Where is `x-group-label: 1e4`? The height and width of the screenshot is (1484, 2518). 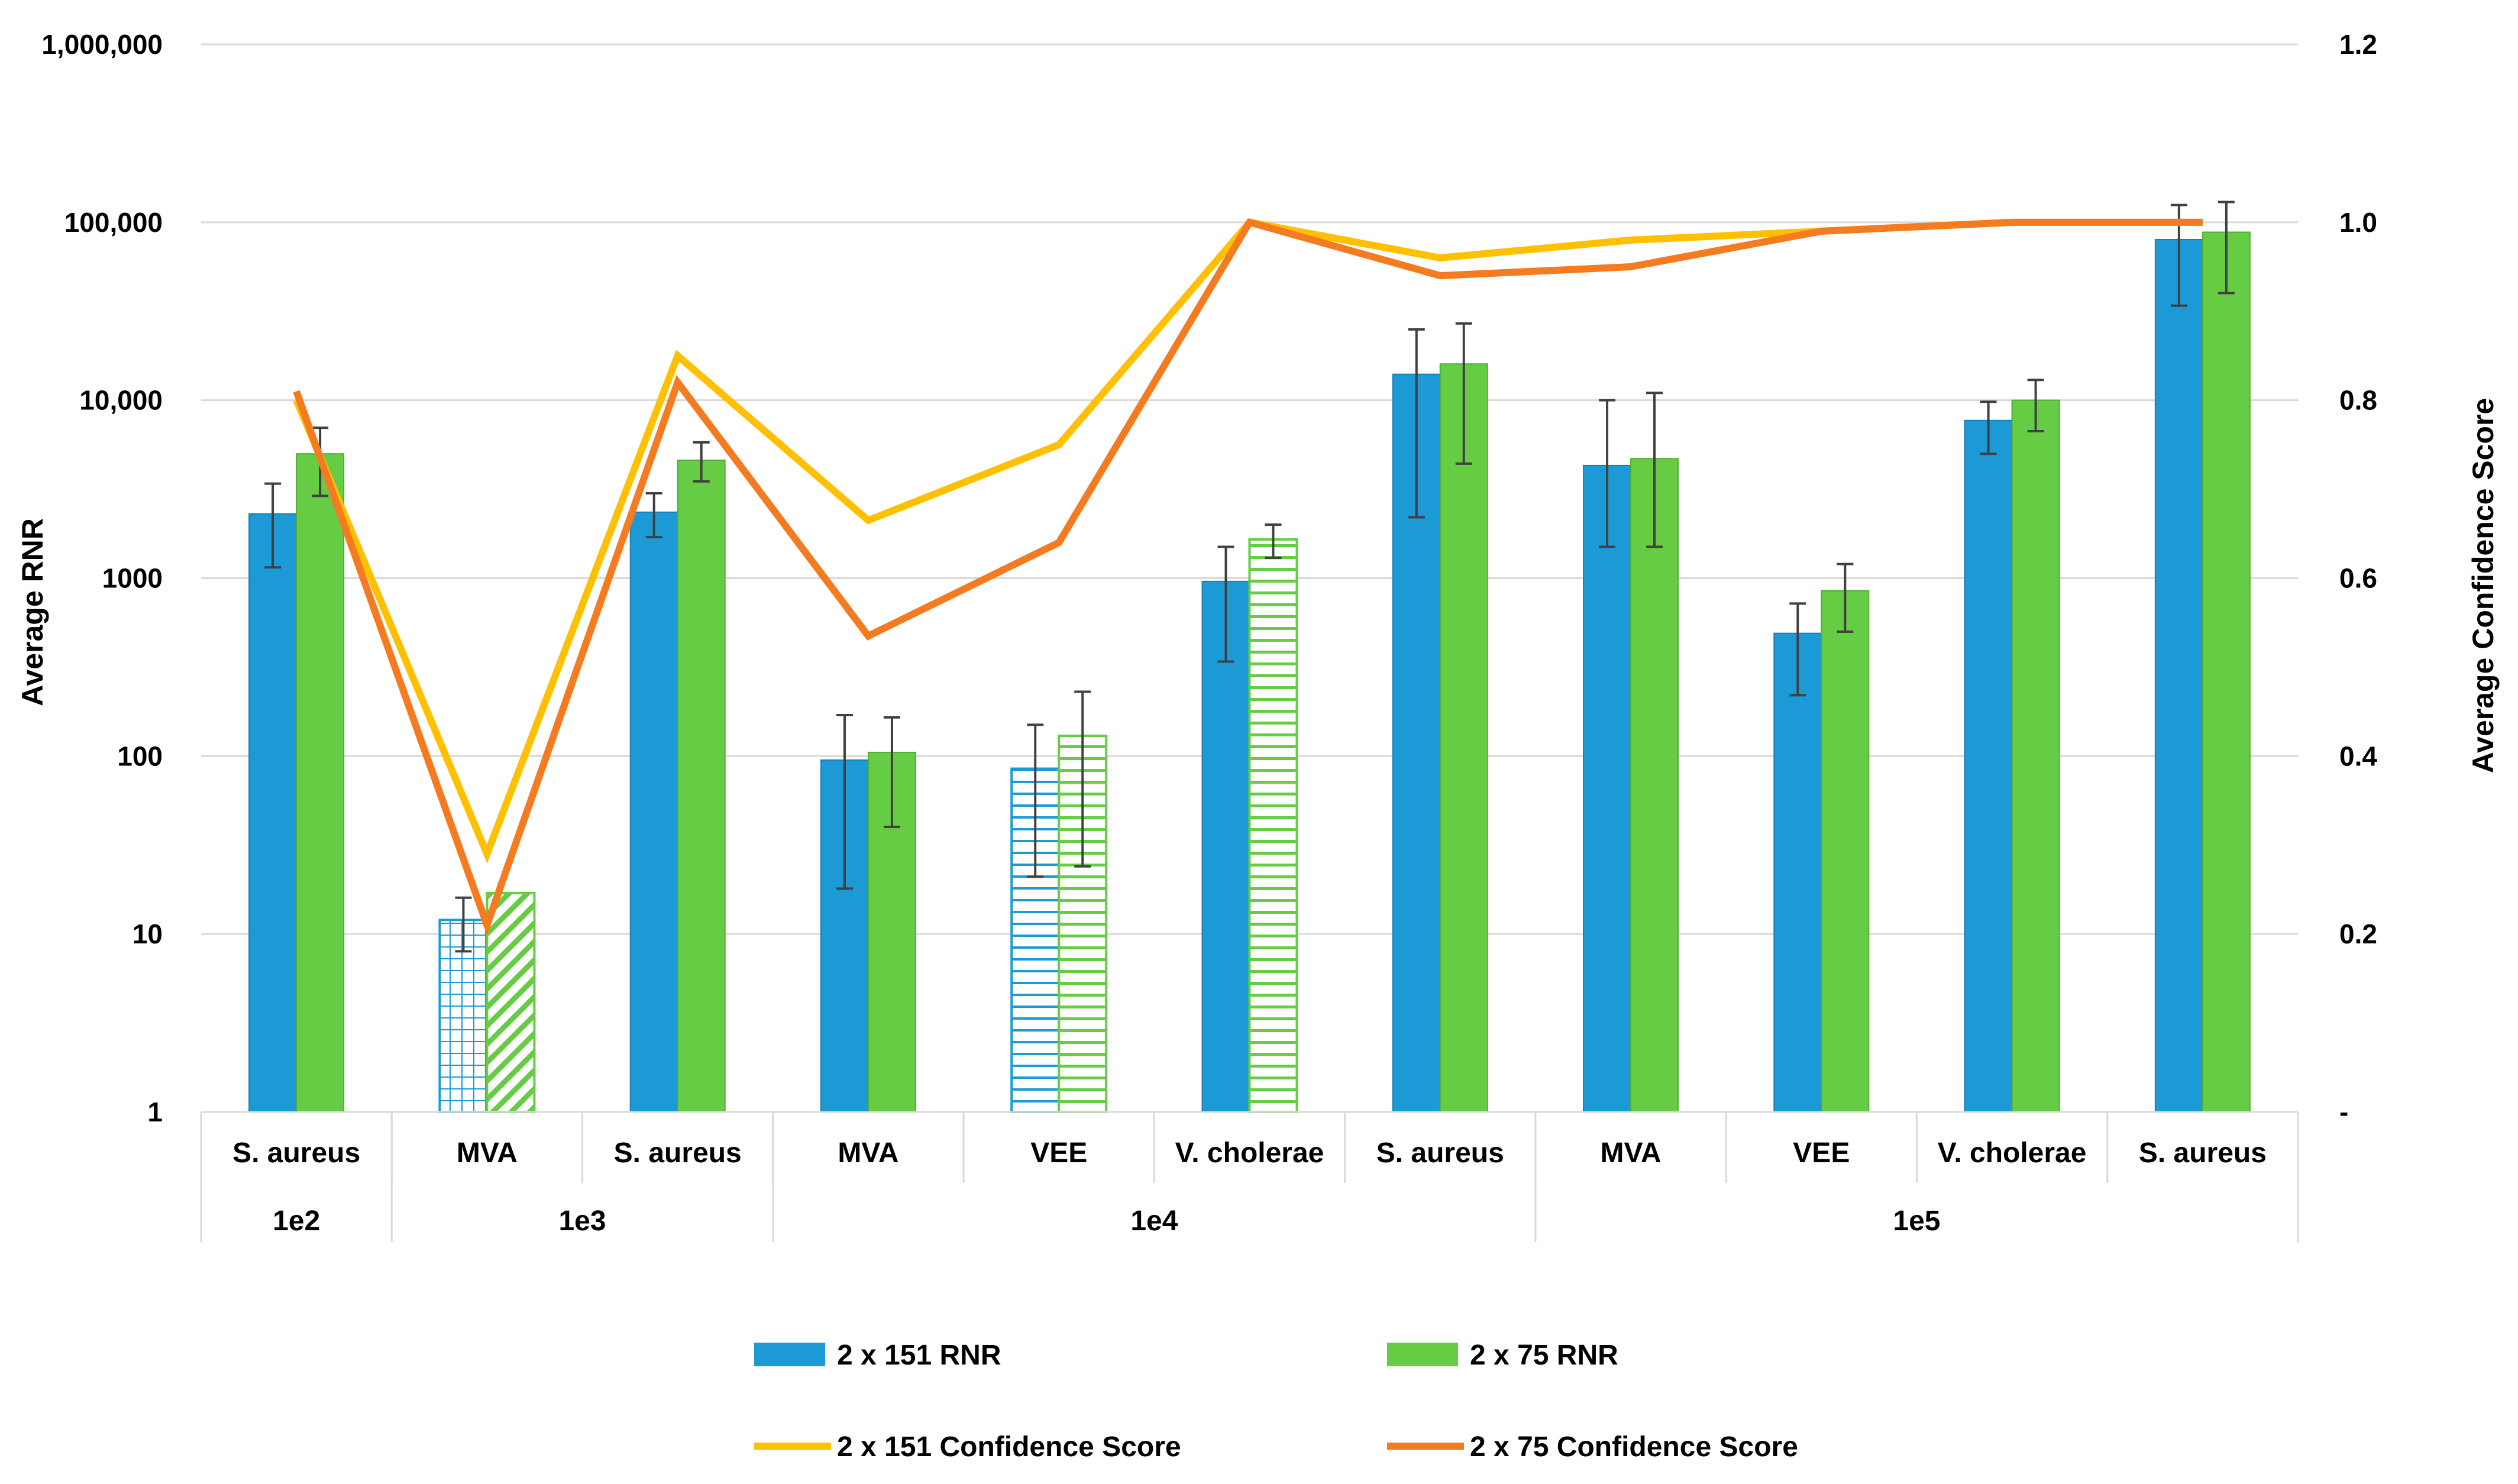
x-group-label: 1e4 is located at coordinates (1154, 1221).